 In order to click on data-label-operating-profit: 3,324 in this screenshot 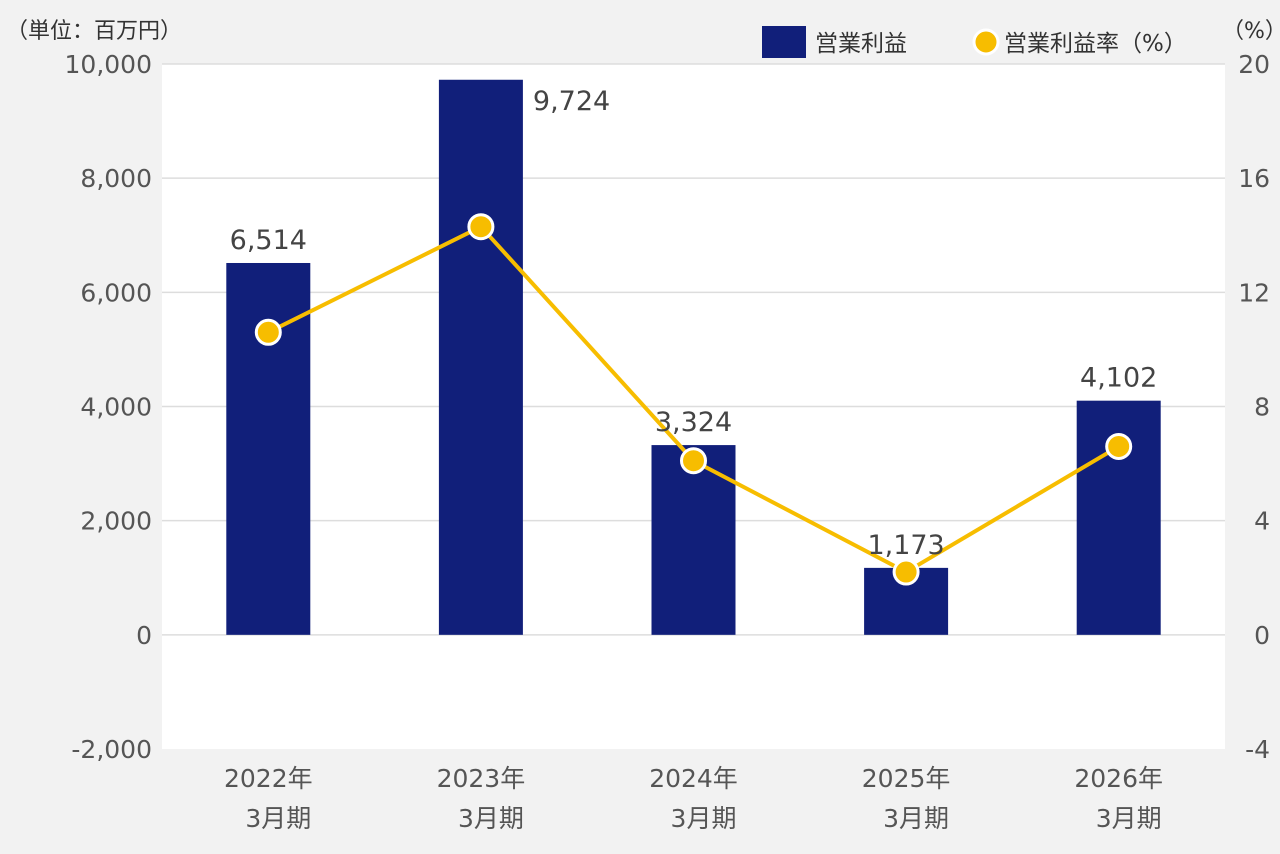, I will do `click(693, 422)`.